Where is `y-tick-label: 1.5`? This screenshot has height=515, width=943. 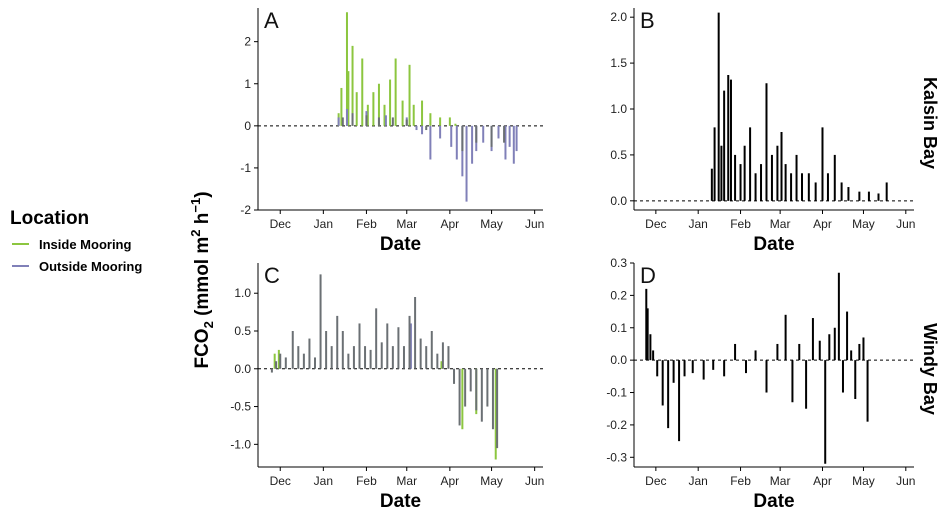 y-tick-label: 1.5 is located at coordinates (618, 63).